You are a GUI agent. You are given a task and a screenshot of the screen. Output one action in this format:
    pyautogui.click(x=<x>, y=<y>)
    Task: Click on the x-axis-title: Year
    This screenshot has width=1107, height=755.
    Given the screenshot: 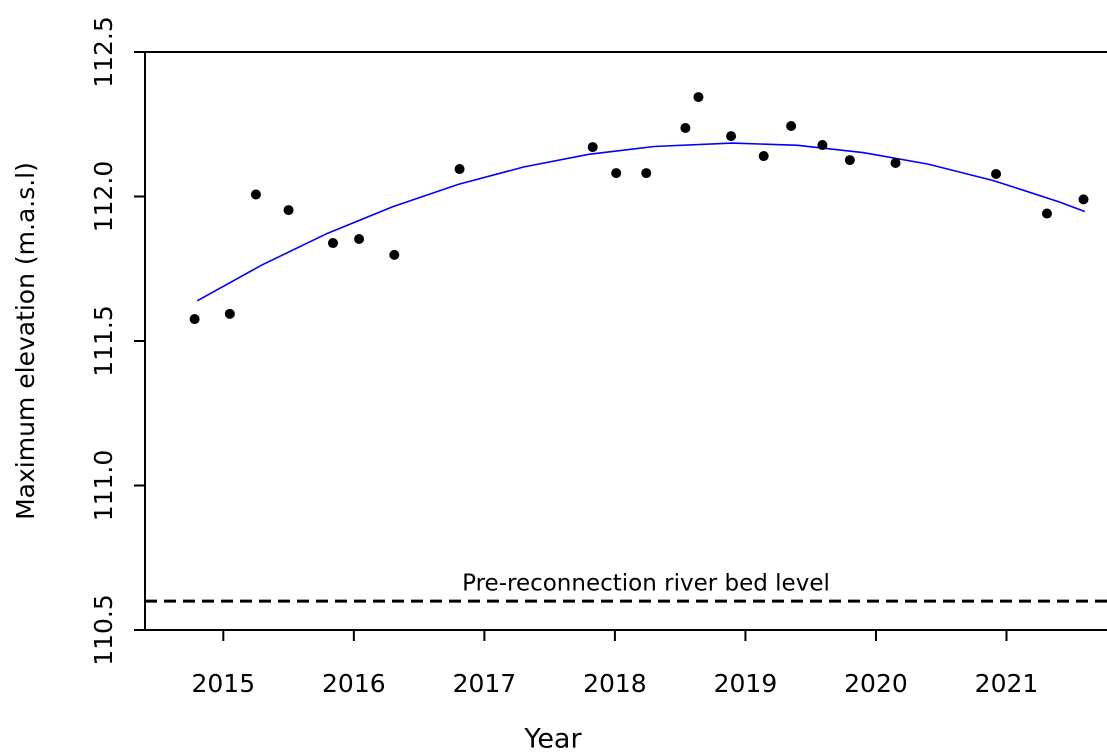 What is the action you would take?
    pyautogui.click(x=552, y=739)
    